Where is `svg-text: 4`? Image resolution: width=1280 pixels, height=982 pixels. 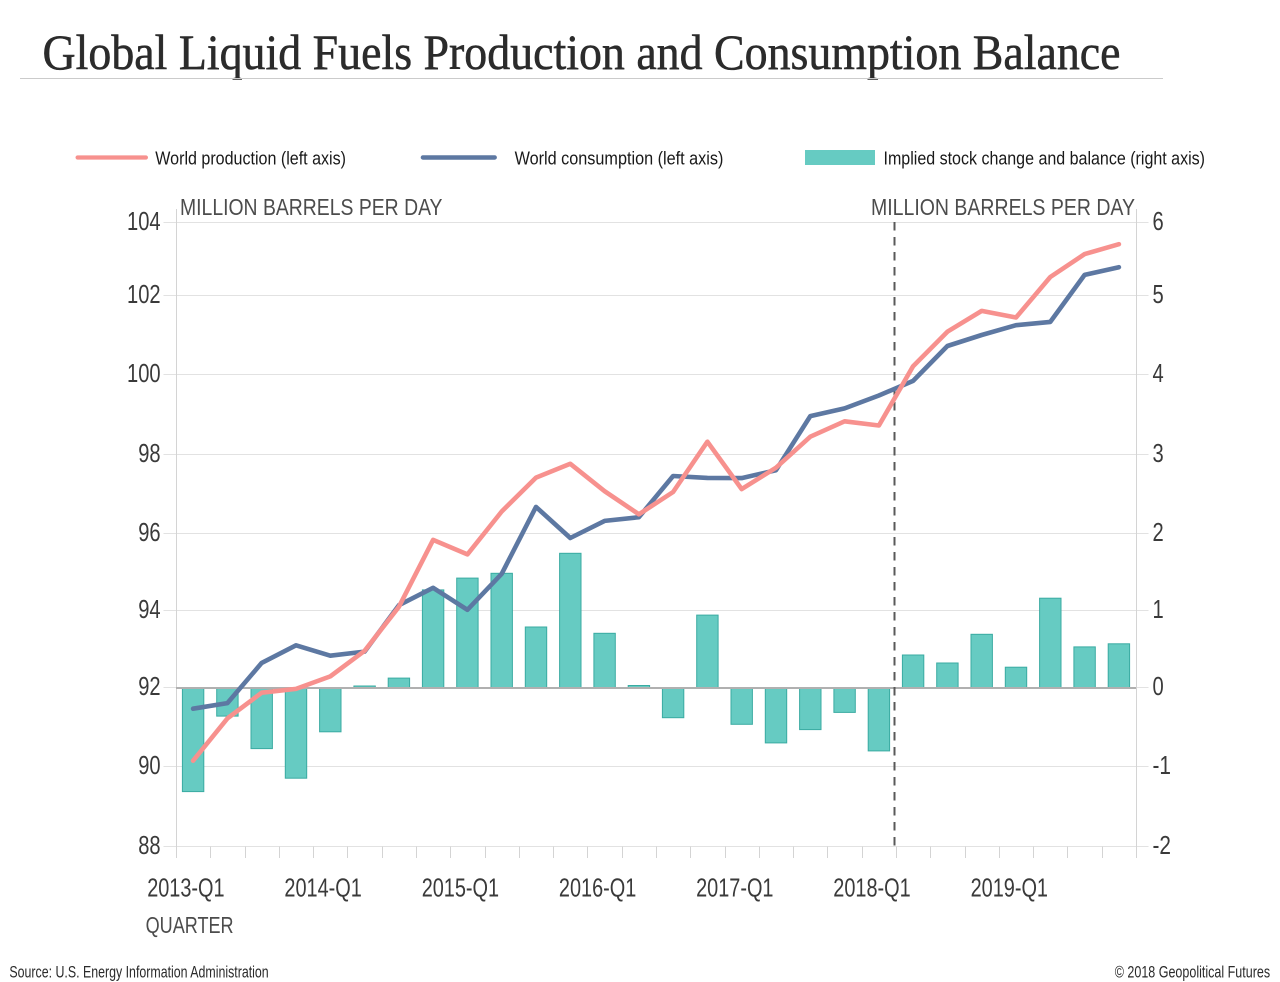 svg-text: 4 is located at coordinates (1158, 374).